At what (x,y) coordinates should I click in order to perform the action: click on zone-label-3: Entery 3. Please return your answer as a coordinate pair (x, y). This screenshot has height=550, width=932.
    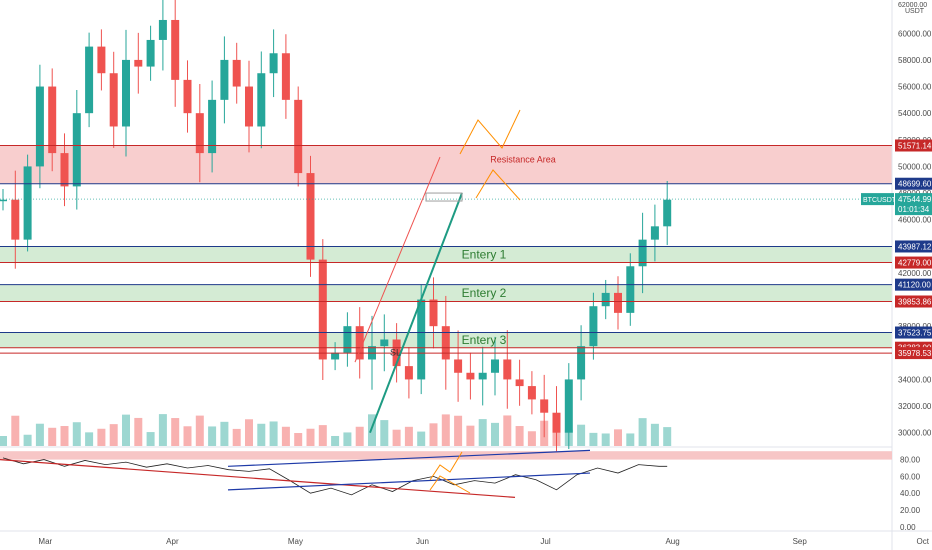
    Looking at the image, I should click on (484, 340).